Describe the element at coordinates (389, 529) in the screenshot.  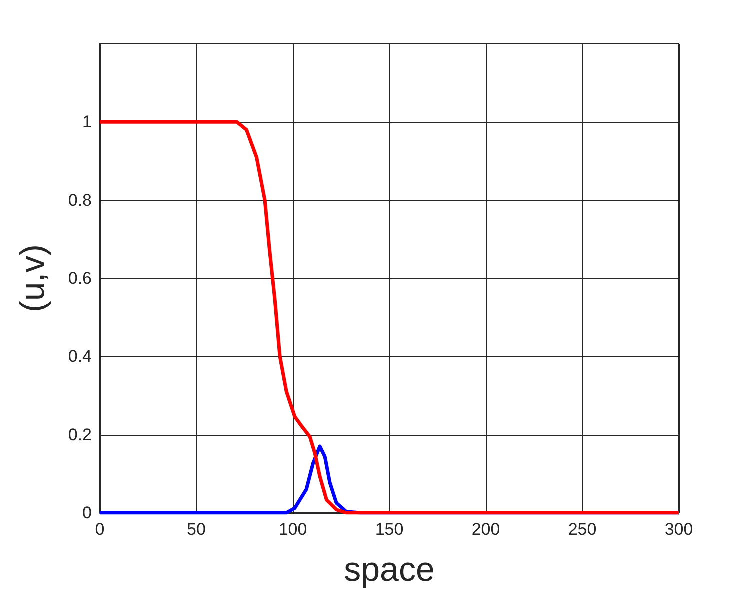
I see `x-tick-label: 150` at that location.